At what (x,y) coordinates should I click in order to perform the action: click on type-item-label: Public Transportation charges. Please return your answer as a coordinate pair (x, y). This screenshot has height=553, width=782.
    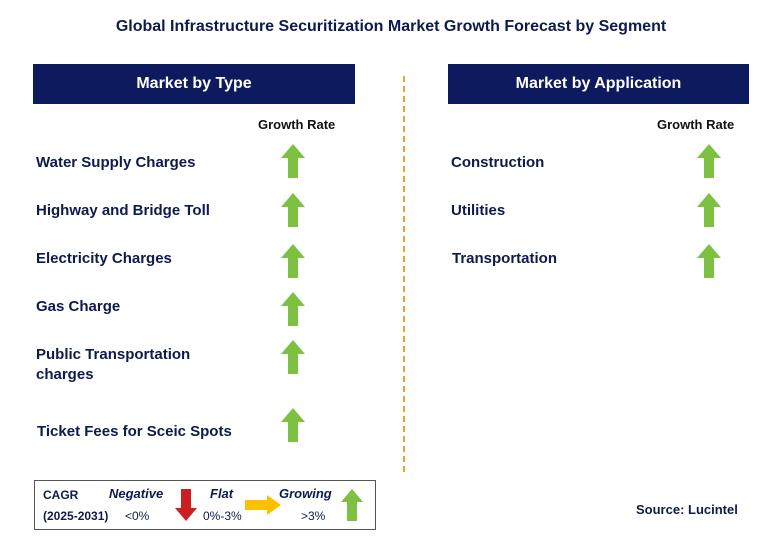
    Looking at the image, I should click on (113, 364).